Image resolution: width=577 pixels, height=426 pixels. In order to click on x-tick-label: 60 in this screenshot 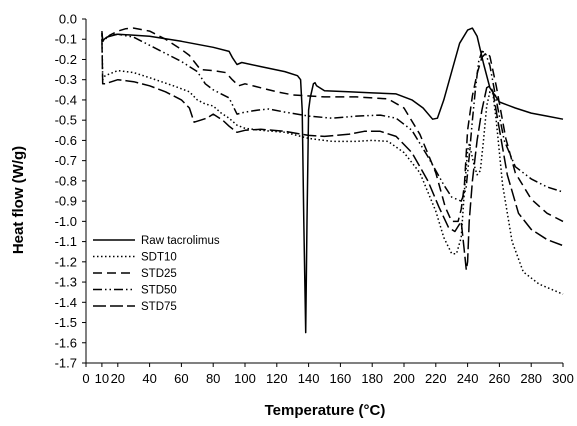, I will do `click(181, 378)`.